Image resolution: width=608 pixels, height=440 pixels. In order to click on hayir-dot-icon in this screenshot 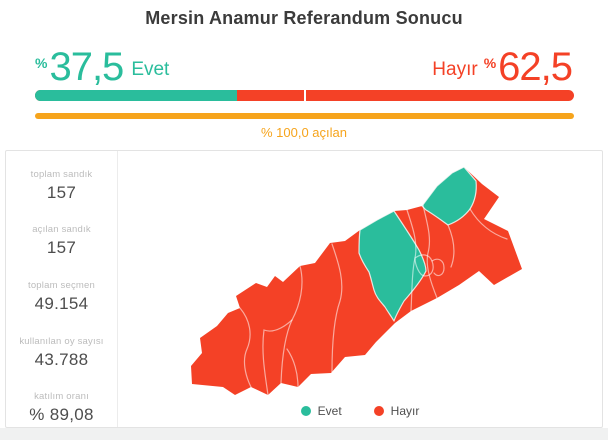, I will do `click(378, 411)`.